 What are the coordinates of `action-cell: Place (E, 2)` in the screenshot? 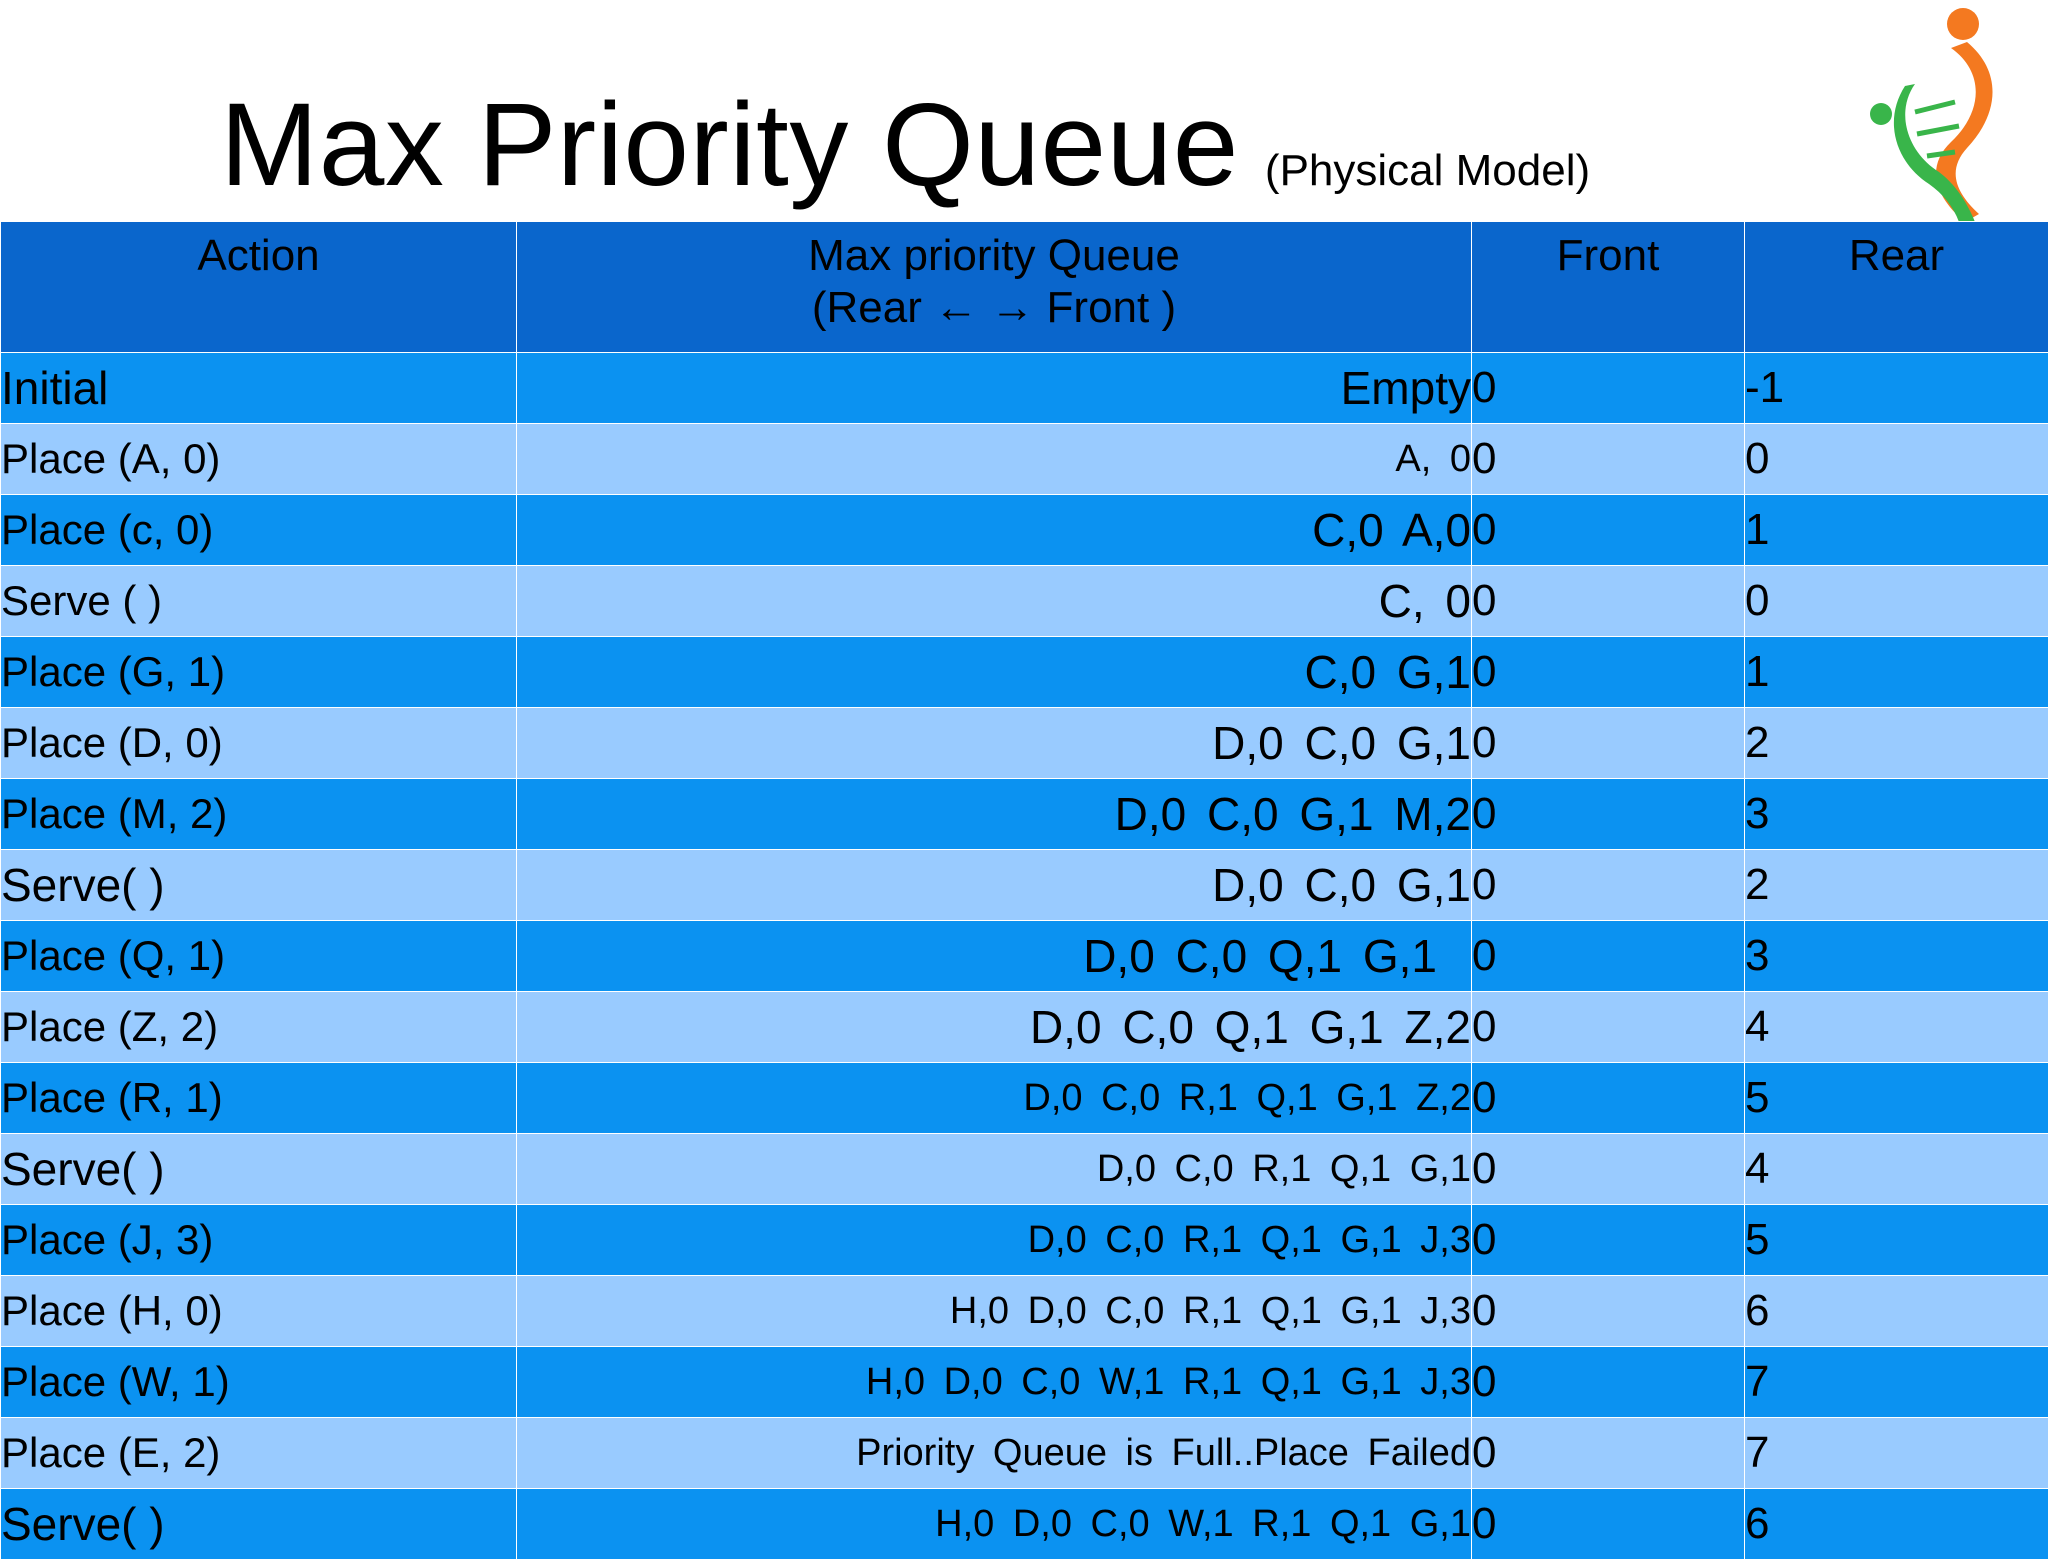 It's located at (259, 1453).